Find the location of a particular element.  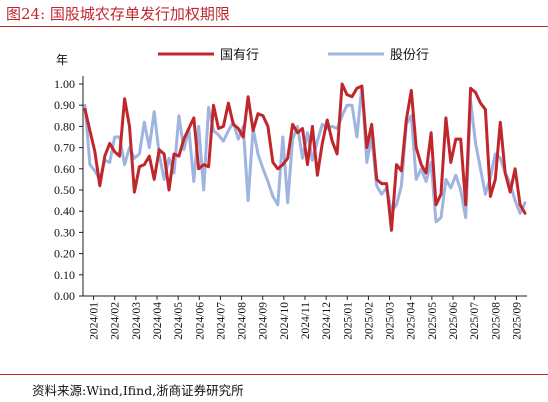

x-tick-label: 2025/03 is located at coordinates (391, 321).